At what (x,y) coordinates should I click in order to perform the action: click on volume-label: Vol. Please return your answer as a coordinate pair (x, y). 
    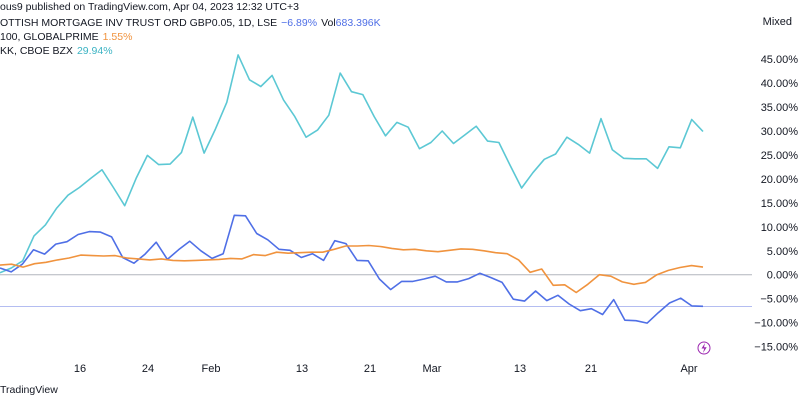
    Looking at the image, I should click on (328, 23).